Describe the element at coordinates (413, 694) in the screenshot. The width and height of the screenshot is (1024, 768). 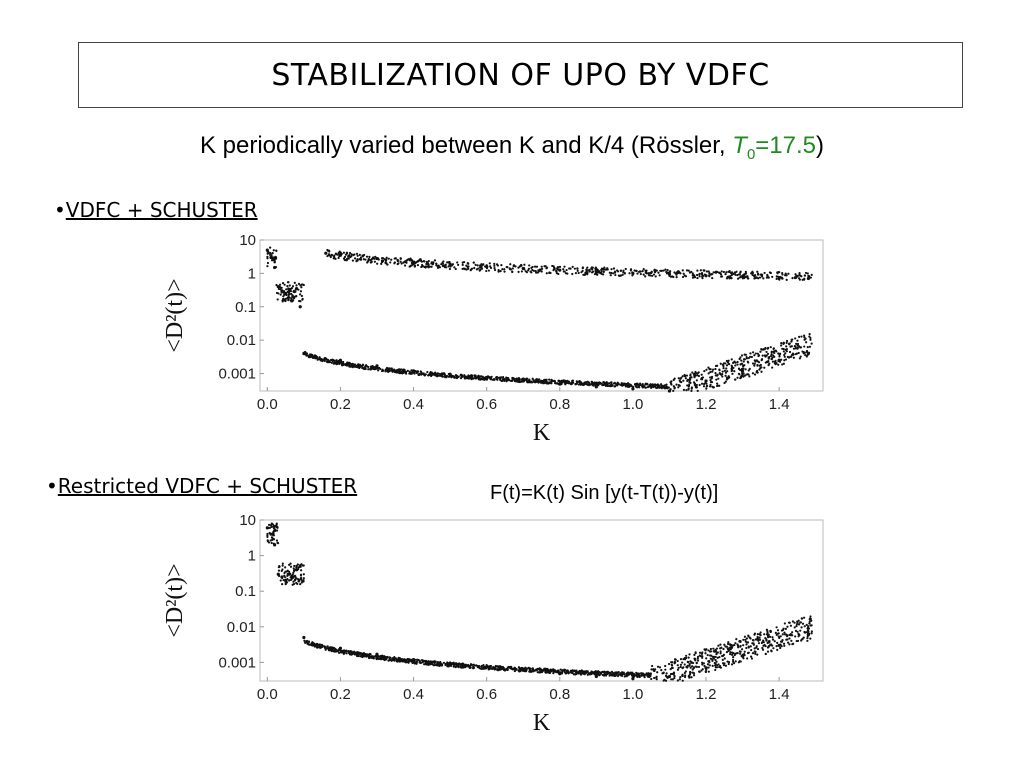
I see `x-tick-label: 0.4` at that location.